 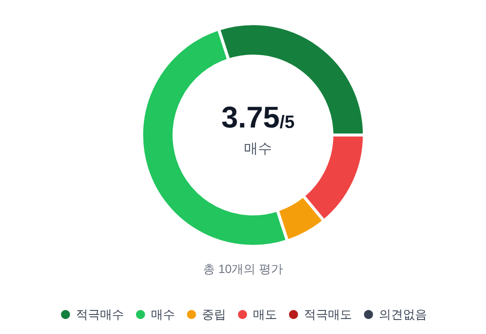 I want to click on legend-label: 적극매수, so click(x=100, y=315).